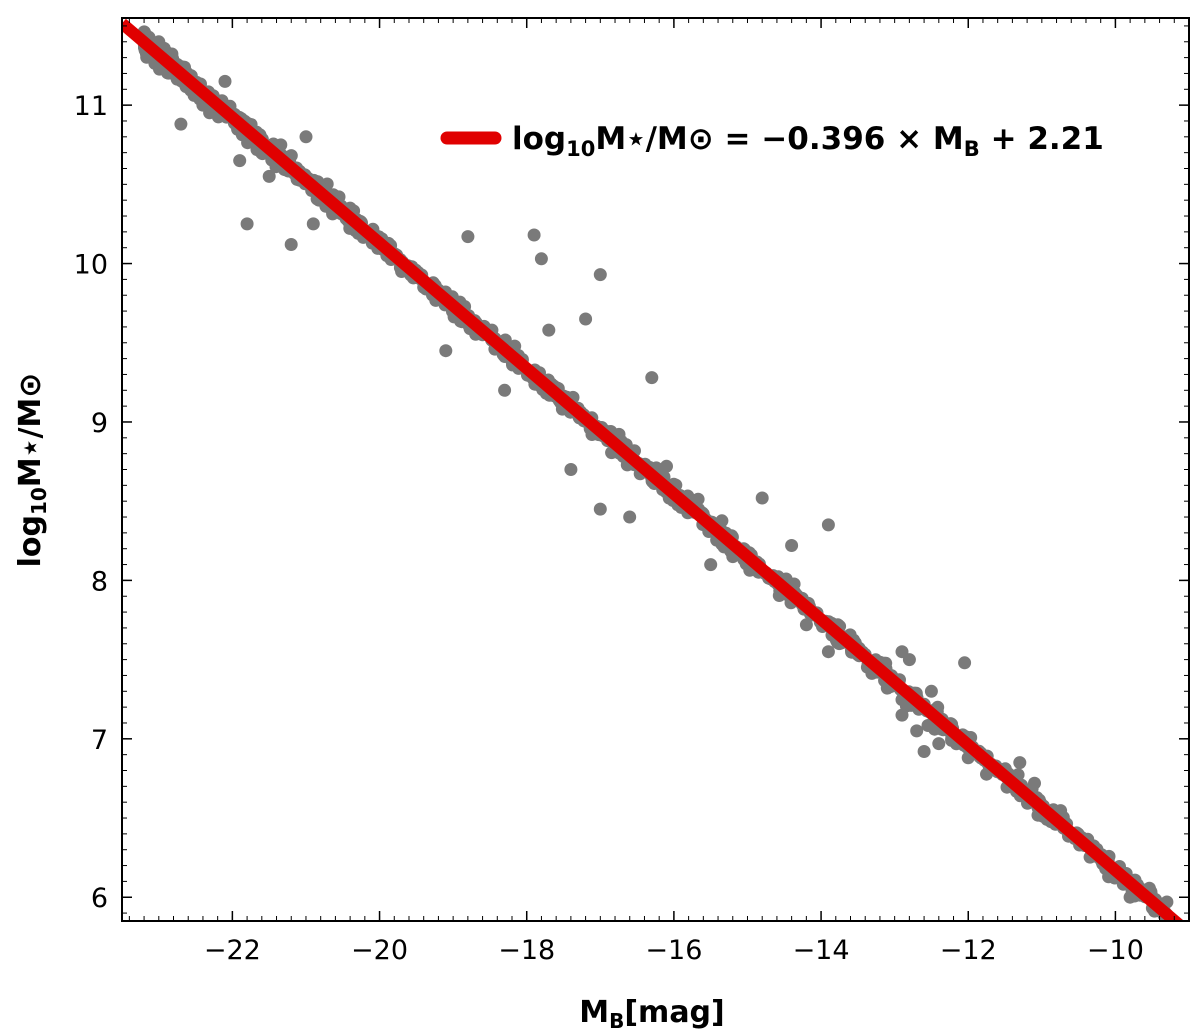 Image resolution: width=1200 pixels, height=1032 pixels. I want to click on y-tick-label: 10, so click(91, 265).